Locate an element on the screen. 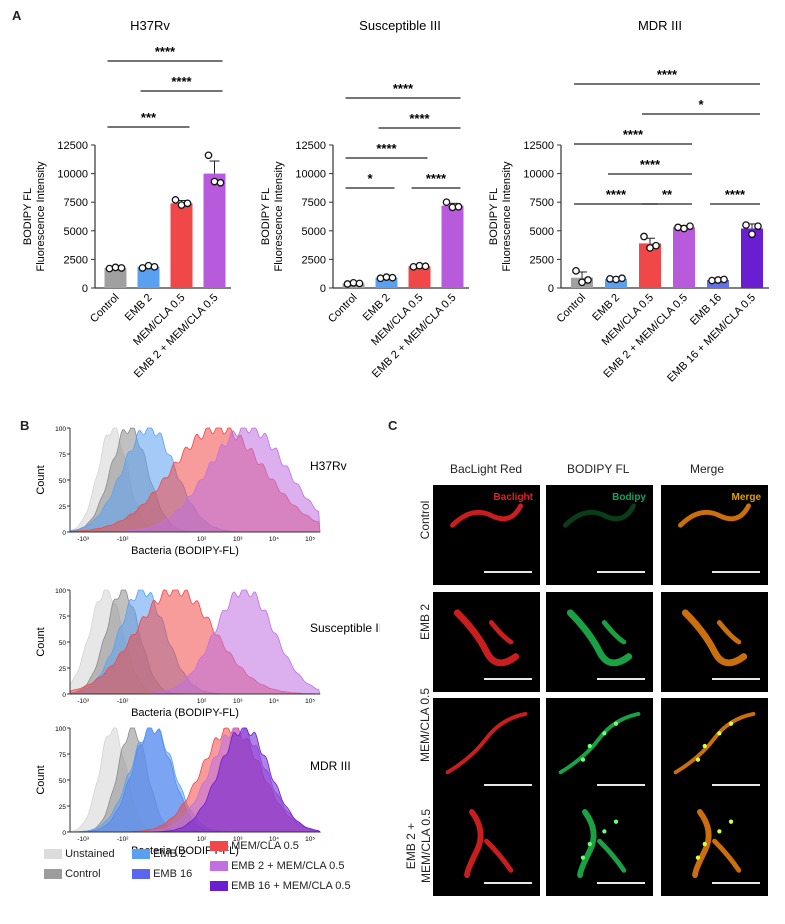 Image resolution: width=785 pixels, height=924 pixels. chart-title: H37Rv is located at coordinates (150, 25).